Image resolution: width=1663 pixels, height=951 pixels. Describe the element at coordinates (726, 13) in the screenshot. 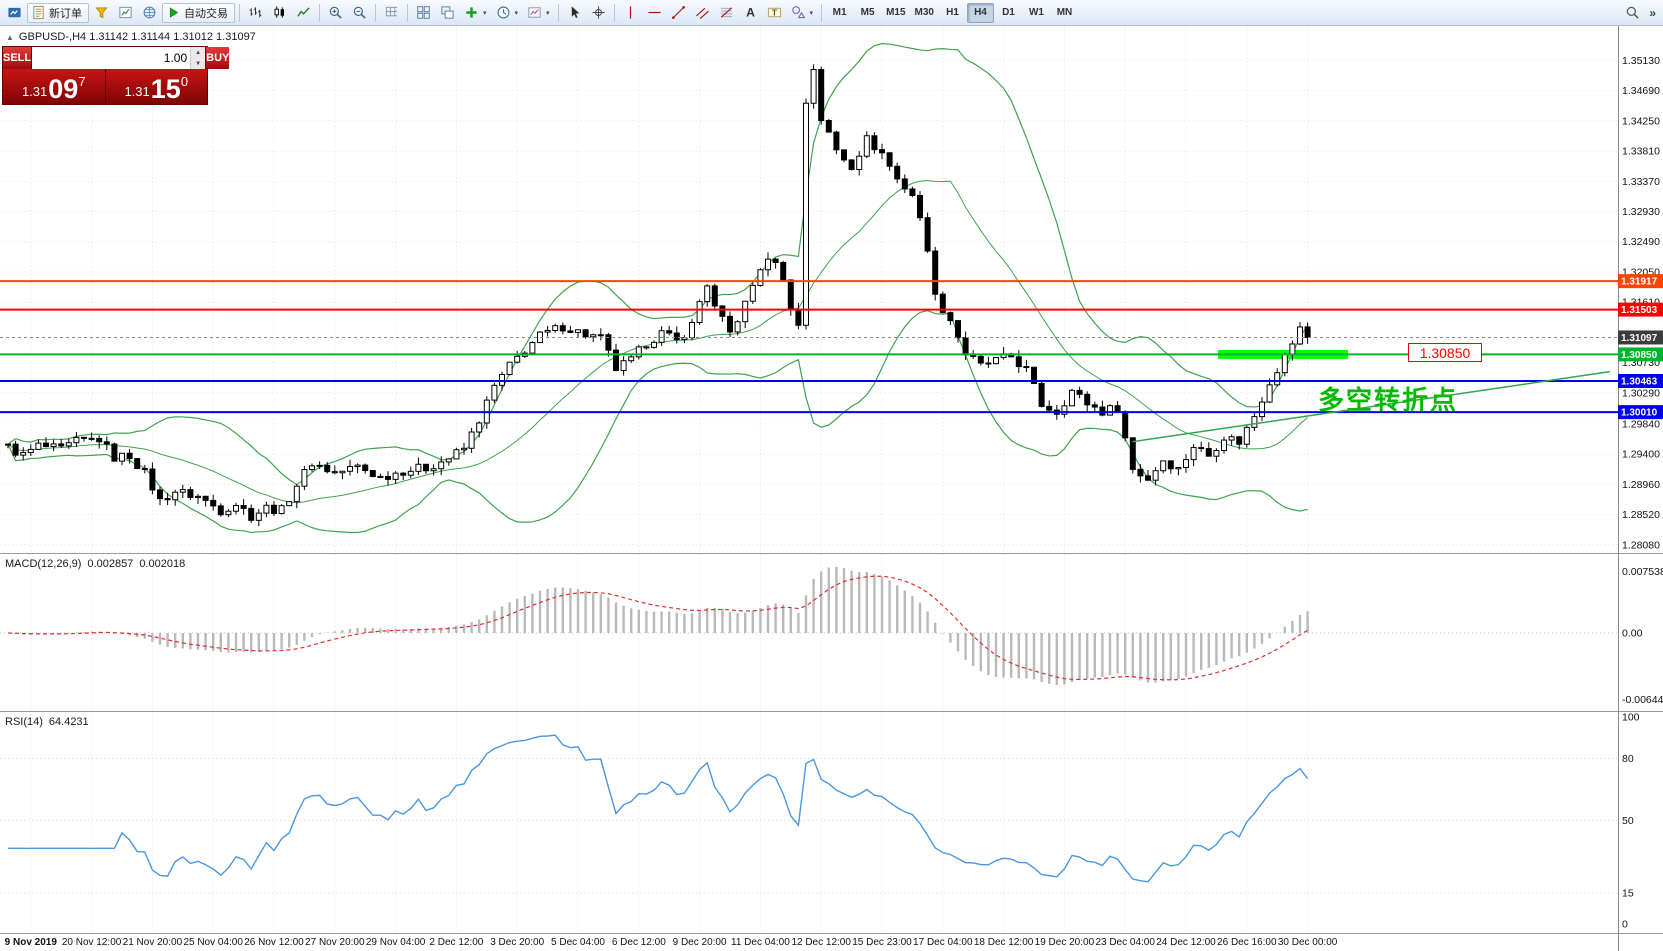

I see `fibonacci-button` at that location.